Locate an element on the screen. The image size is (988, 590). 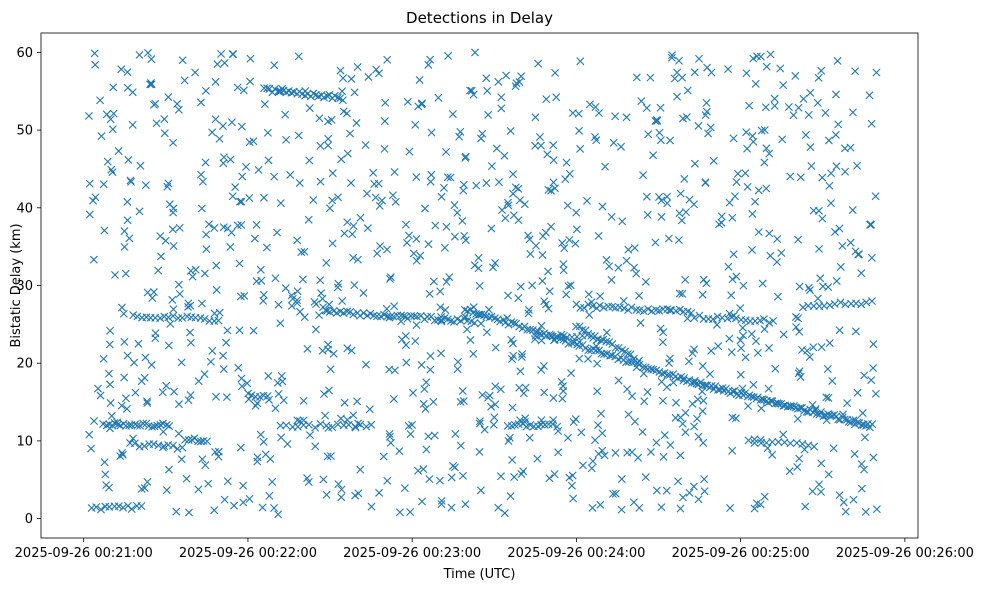
detection-track-p is located at coordinates (551, 335).